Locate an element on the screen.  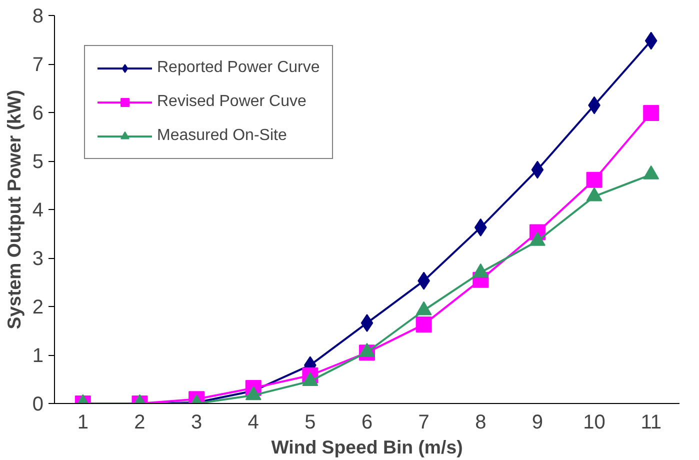
x-tick-label: 7 is located at coordinates (424, 423).